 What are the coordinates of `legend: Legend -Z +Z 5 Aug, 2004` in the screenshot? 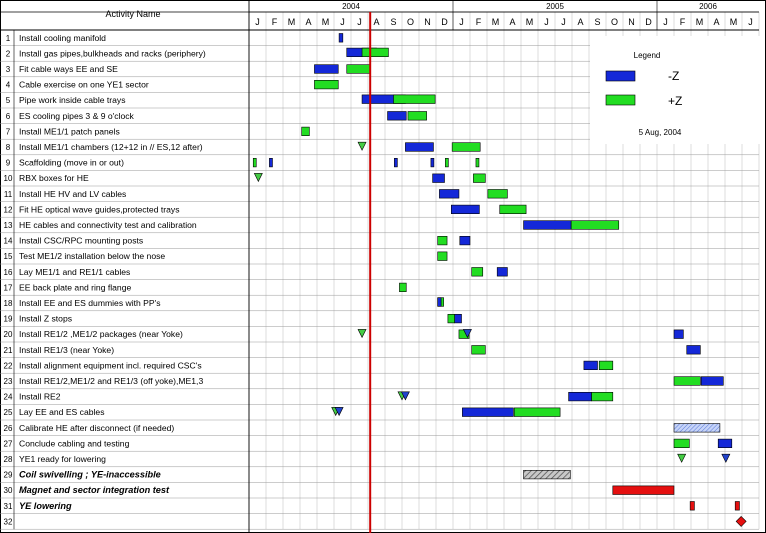 It's located at (675, 90).